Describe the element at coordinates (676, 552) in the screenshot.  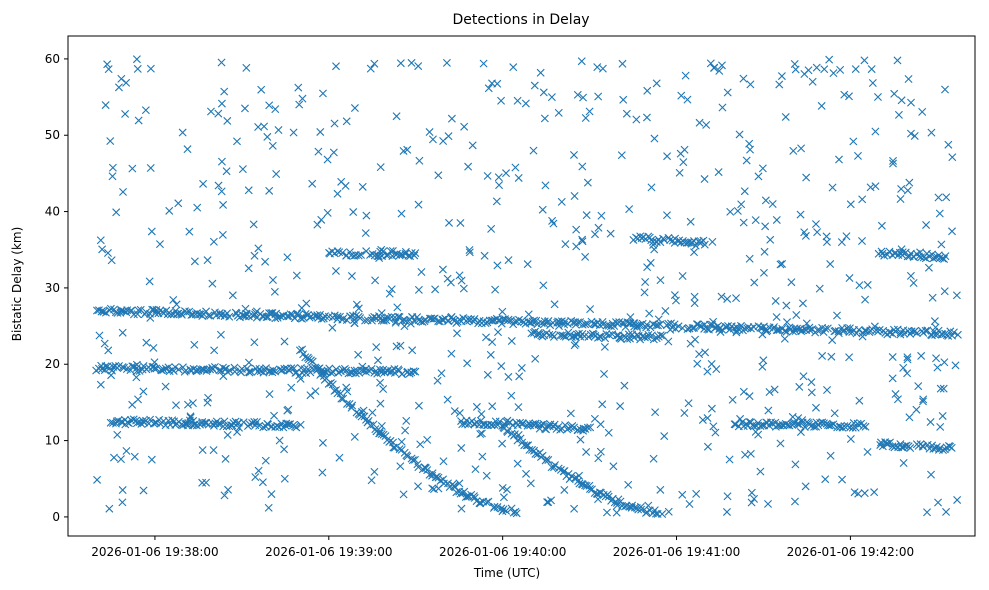
I see `x-tick-label: 2026-01-06 19:41:00` at that location.